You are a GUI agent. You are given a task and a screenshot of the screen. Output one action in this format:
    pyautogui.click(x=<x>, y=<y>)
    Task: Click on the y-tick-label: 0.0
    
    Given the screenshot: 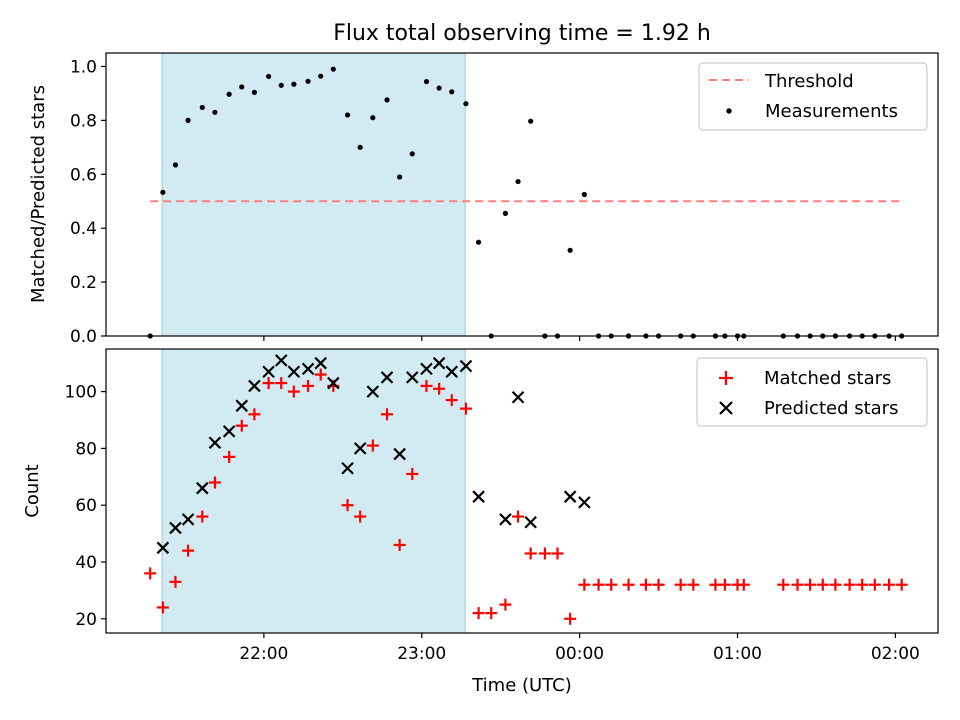 What is the action you would take?
    pyautogui.click(x=83, y=337)
    